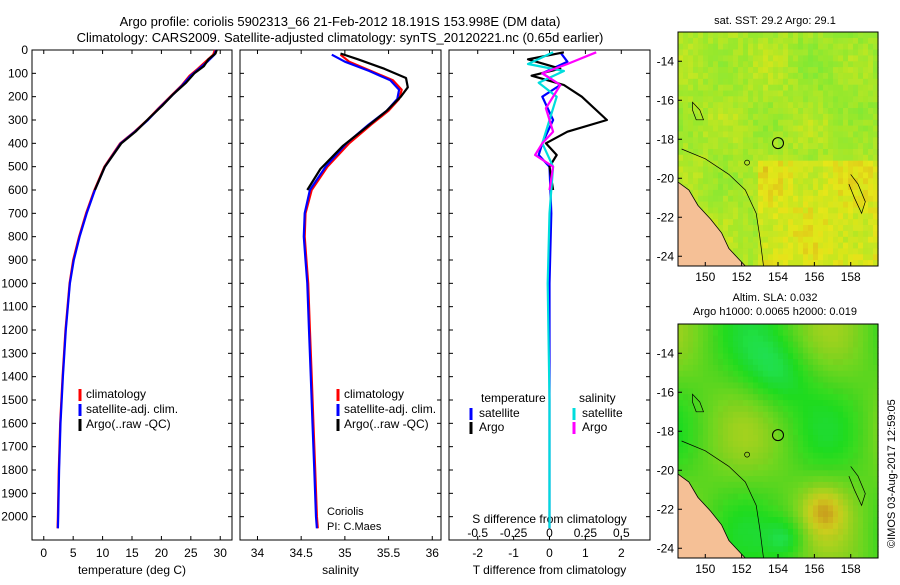 The width and height of the screenshot is (900, 585). Describe the element at coordinates (546, 290) in the screenshot. I see `difference-series-line` at that location.